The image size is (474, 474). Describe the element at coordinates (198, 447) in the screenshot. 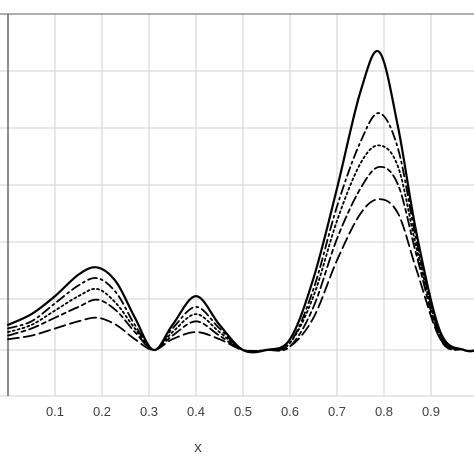

I see `x-axis-label: x` at that location.